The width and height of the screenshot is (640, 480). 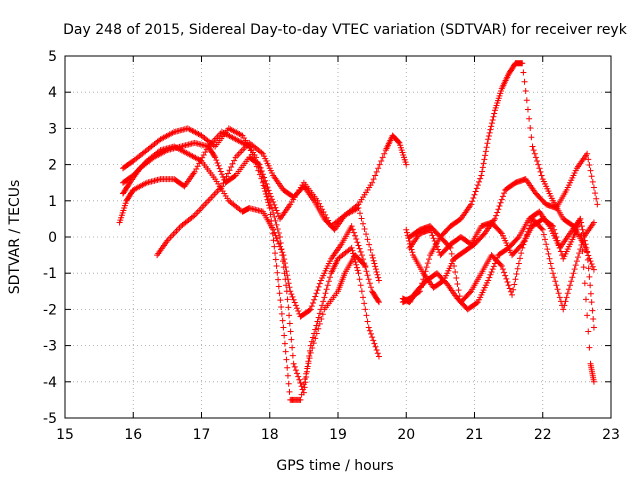 I want to click on y-tick-label: -2, so click(x=50, y=310).